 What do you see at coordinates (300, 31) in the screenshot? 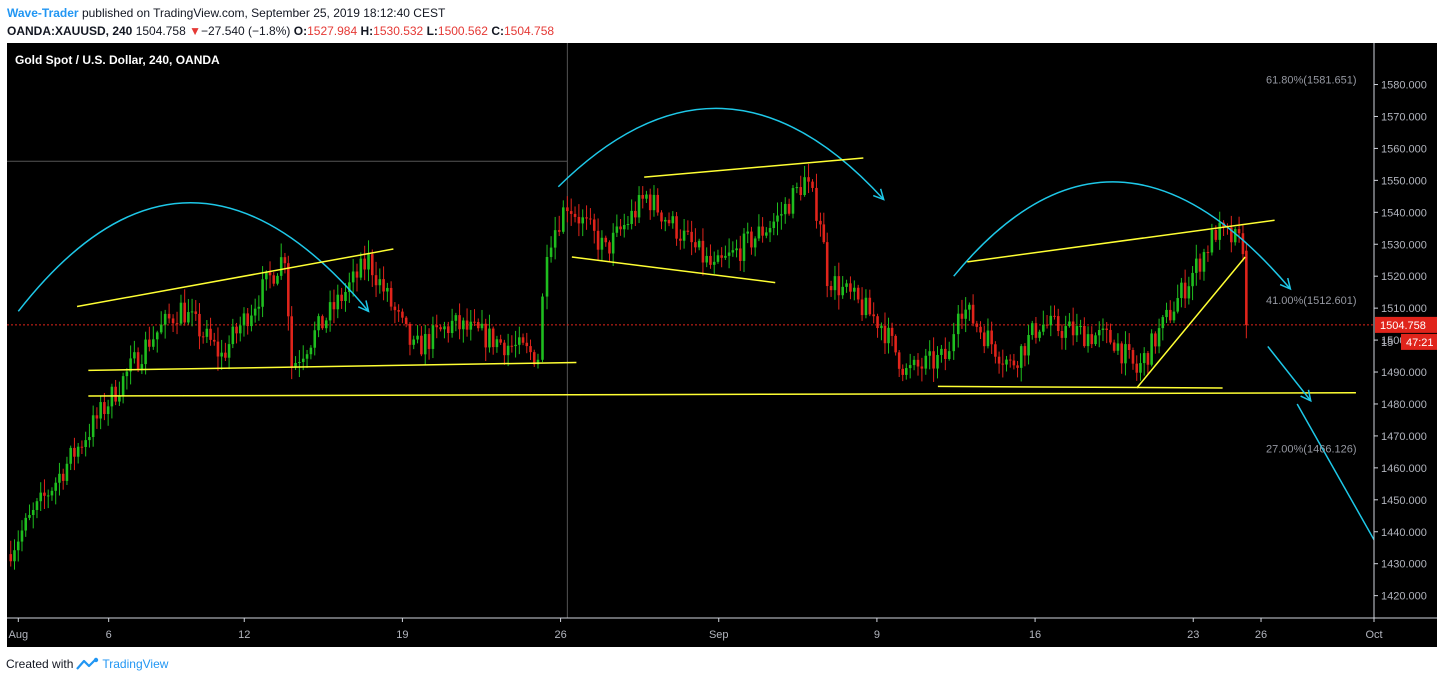
I see `open-label: O:` at bounding box center [300, 31].